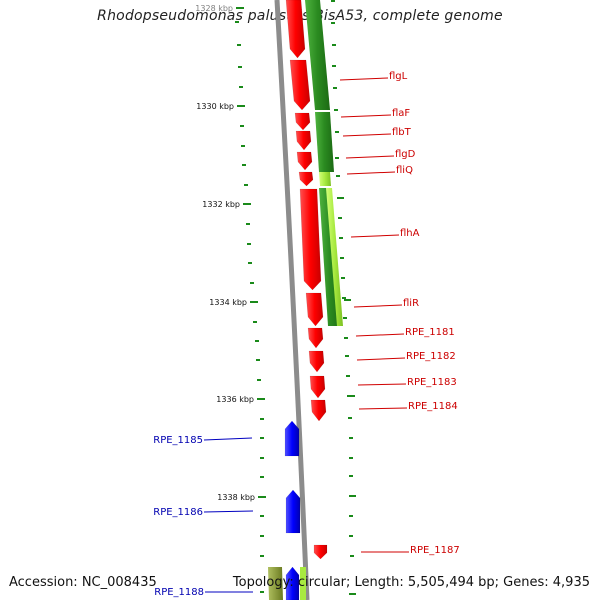 The image size is (600, 600). I want to click on gene-label-fliq: fliQ, so click(404, 170).